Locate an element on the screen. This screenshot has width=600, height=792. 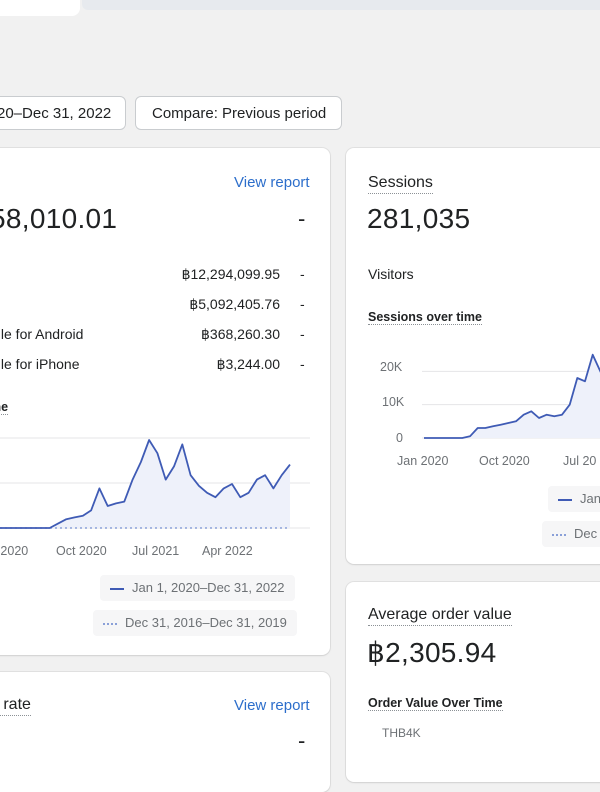
sales-over-time-chart is located at coordinates (155, 483).